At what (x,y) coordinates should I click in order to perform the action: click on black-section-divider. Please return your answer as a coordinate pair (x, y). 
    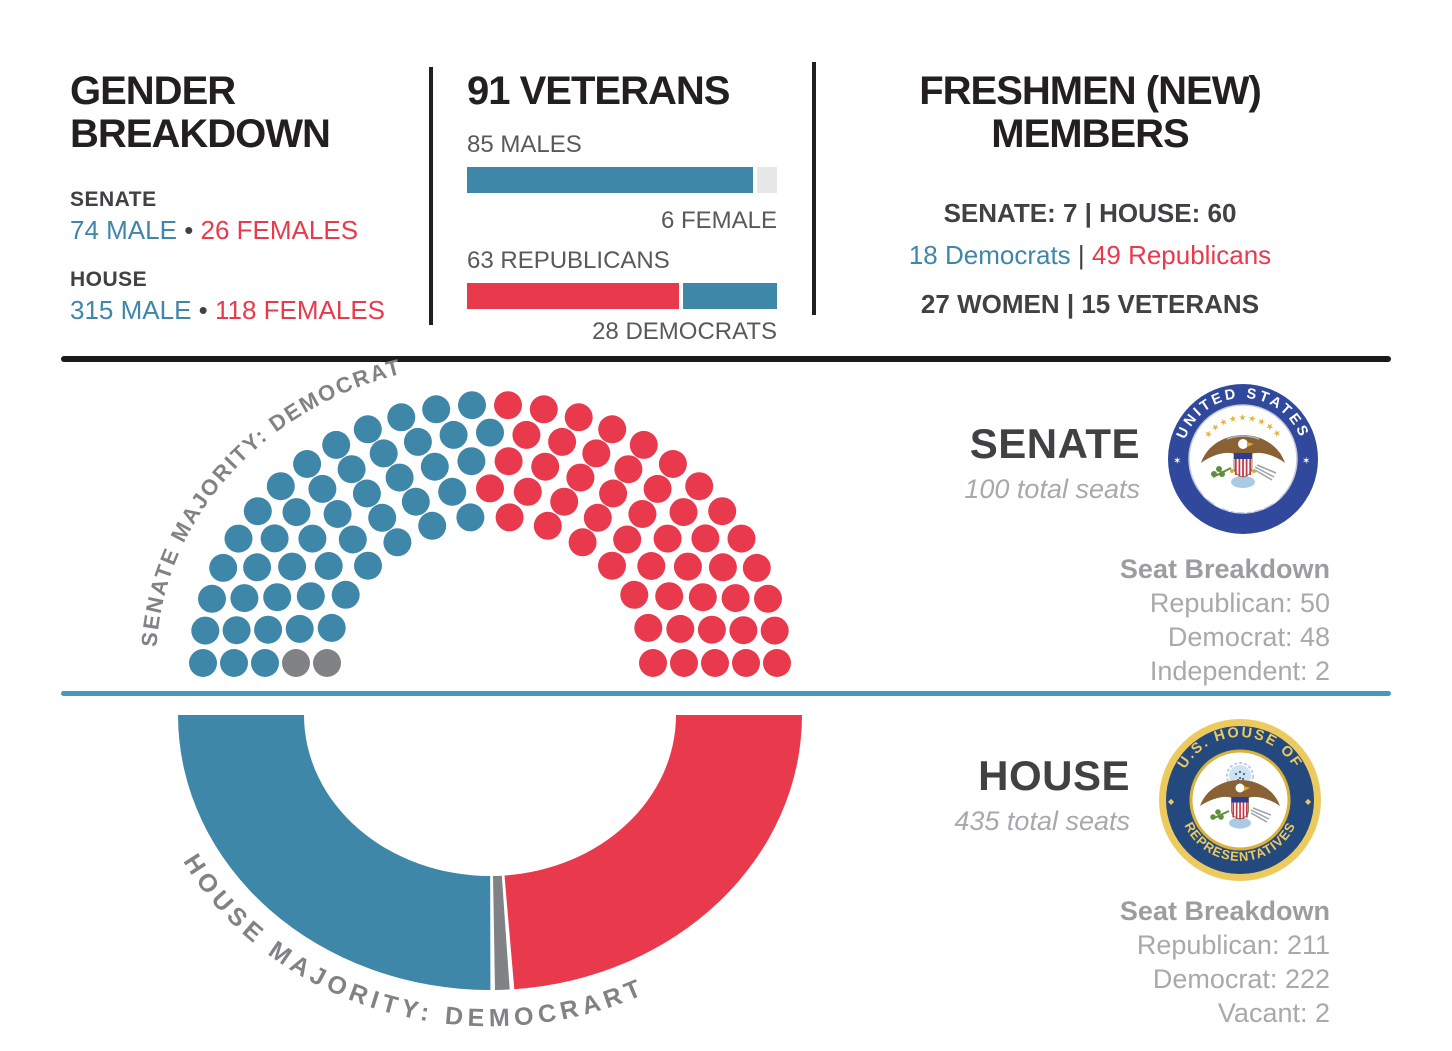
    Looking at the image, I should click on (726, 359).